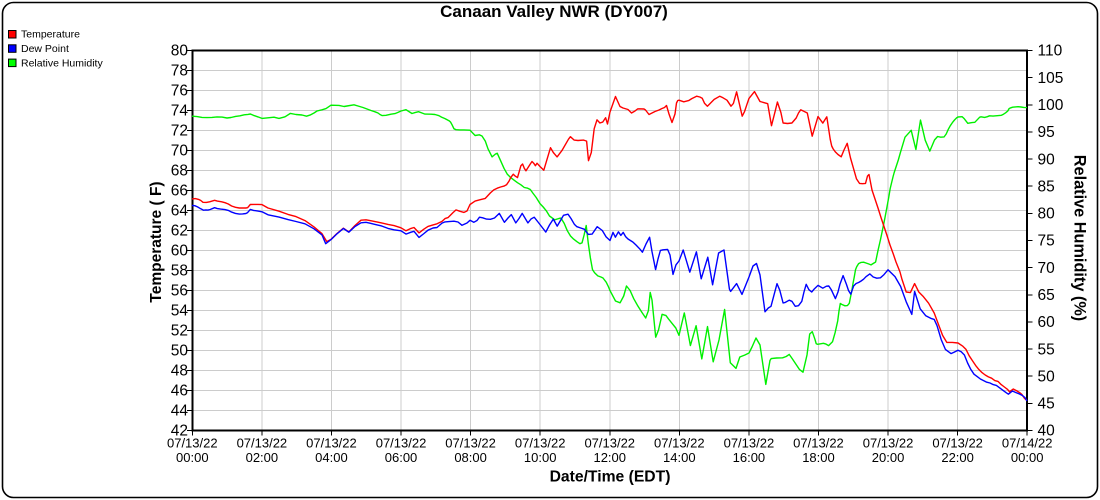 This screenshot has width=1100, height=500. I want to click on svg-text: 110, so click(1050, 51).